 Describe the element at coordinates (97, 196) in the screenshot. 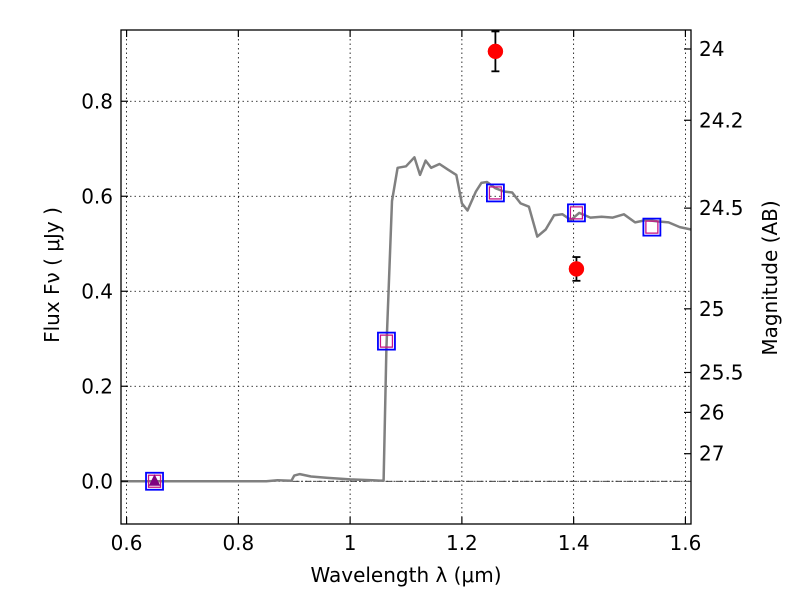

I see `y-tick-label: 0.6` at that location.